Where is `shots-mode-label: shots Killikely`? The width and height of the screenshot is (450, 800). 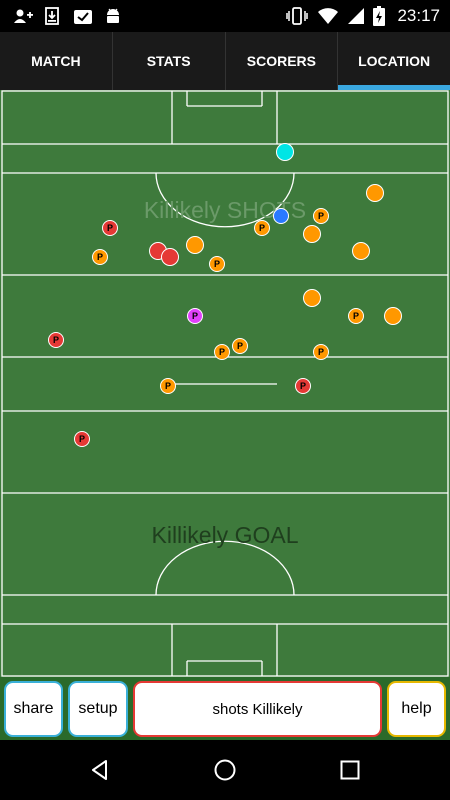
shots-mode-label: shots Killikely is located at coordinates (257, 709).